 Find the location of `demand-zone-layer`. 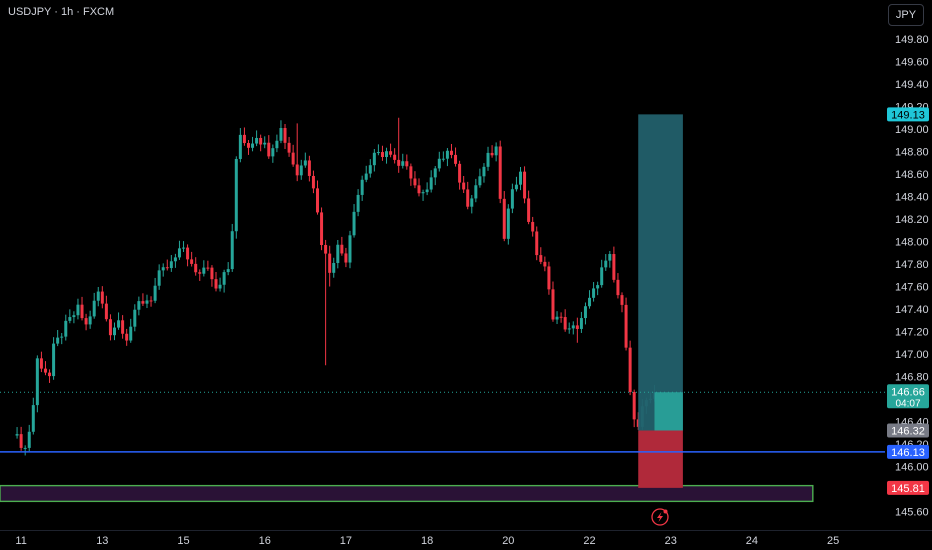

demand-zone-layer is located at coordinates (407, 493).